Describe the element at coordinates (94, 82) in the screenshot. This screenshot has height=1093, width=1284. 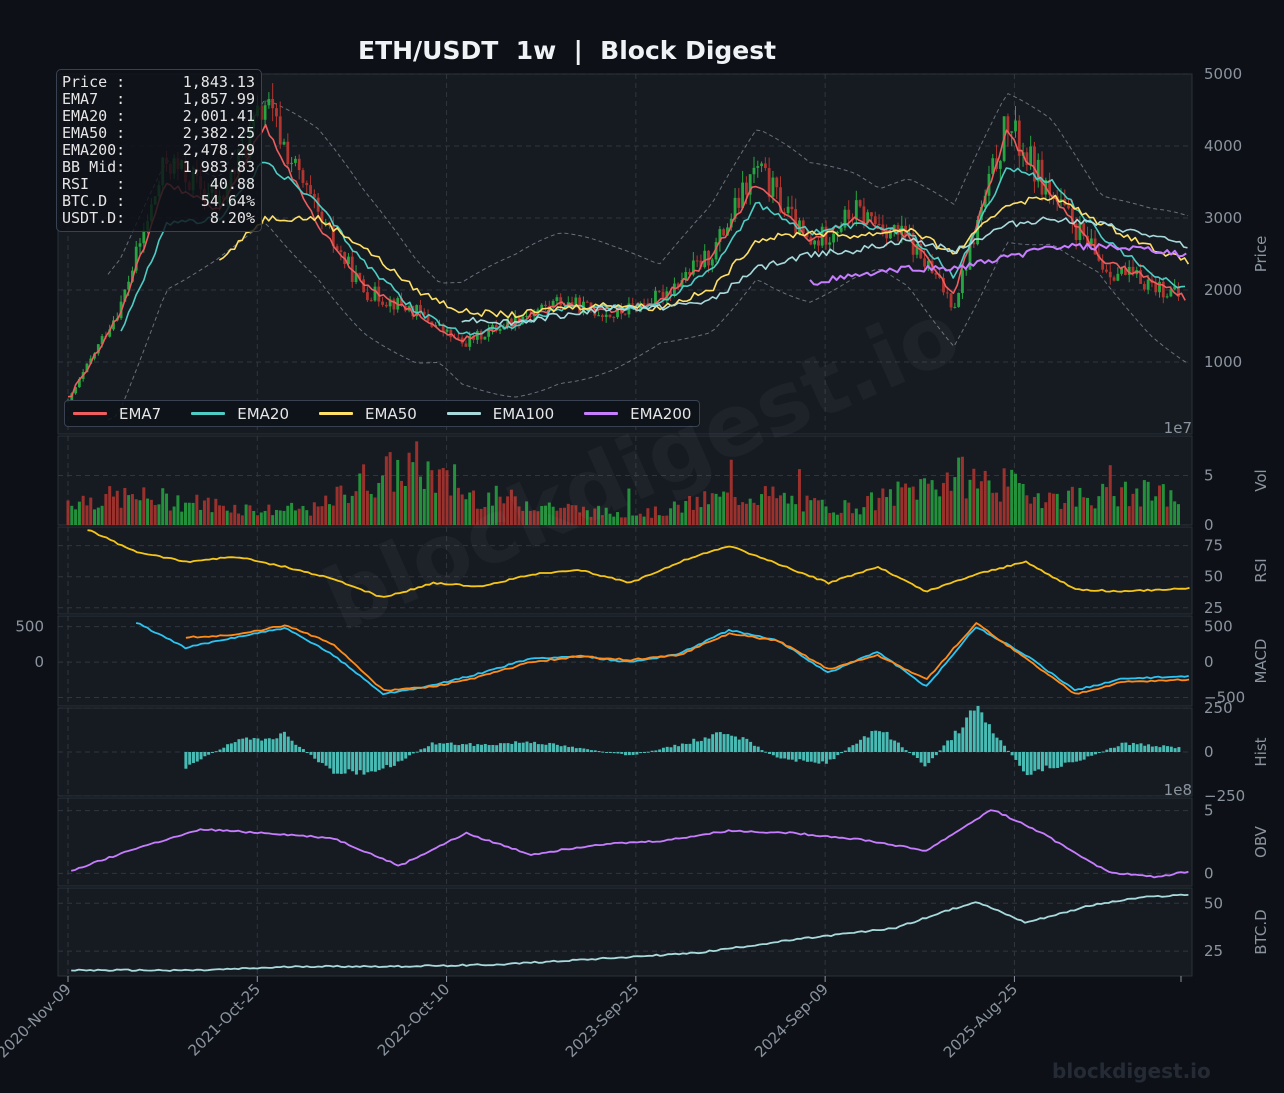
I see `info-label: Price :` at that location.